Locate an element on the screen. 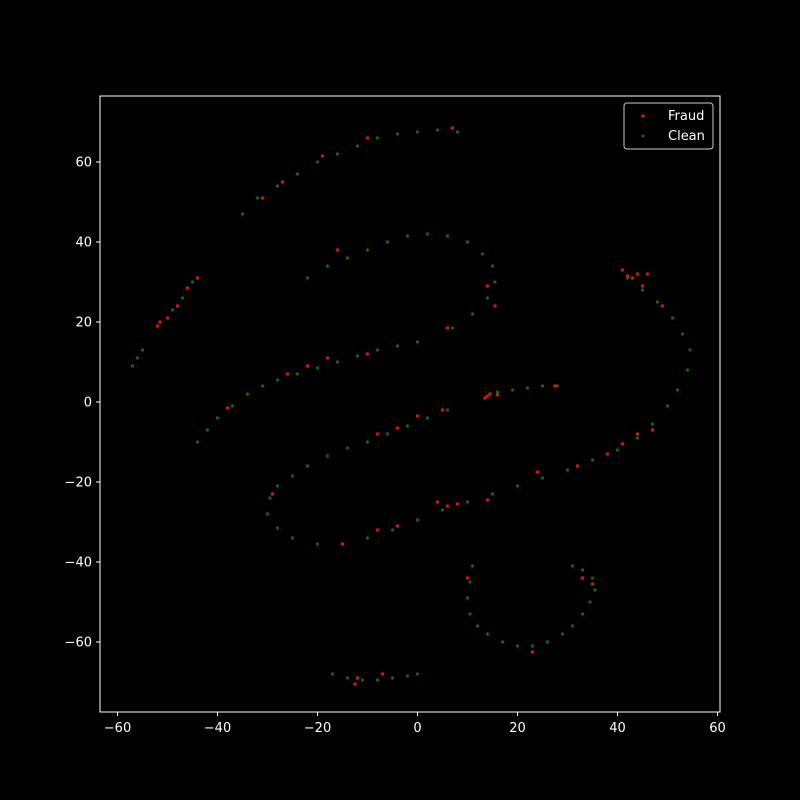 Image resolution: width=800 pixels, height=800 pixels. x-tick-label-6: 60 is located at coordinates (717, 728).